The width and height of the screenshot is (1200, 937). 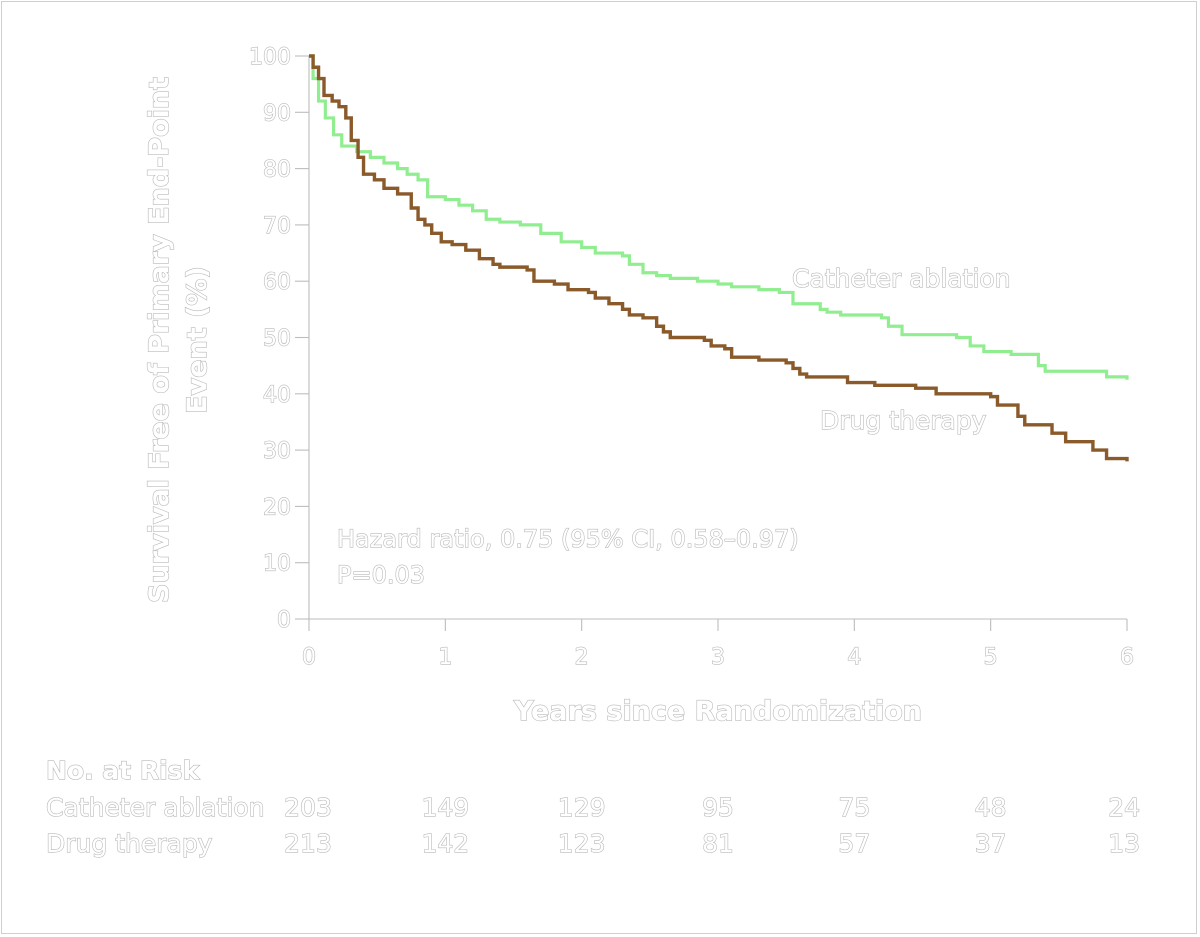 What do you see at coordinates (991, 843) in the screenshot?
I see `risk-cell: 37` at bounding box center [991, 843].